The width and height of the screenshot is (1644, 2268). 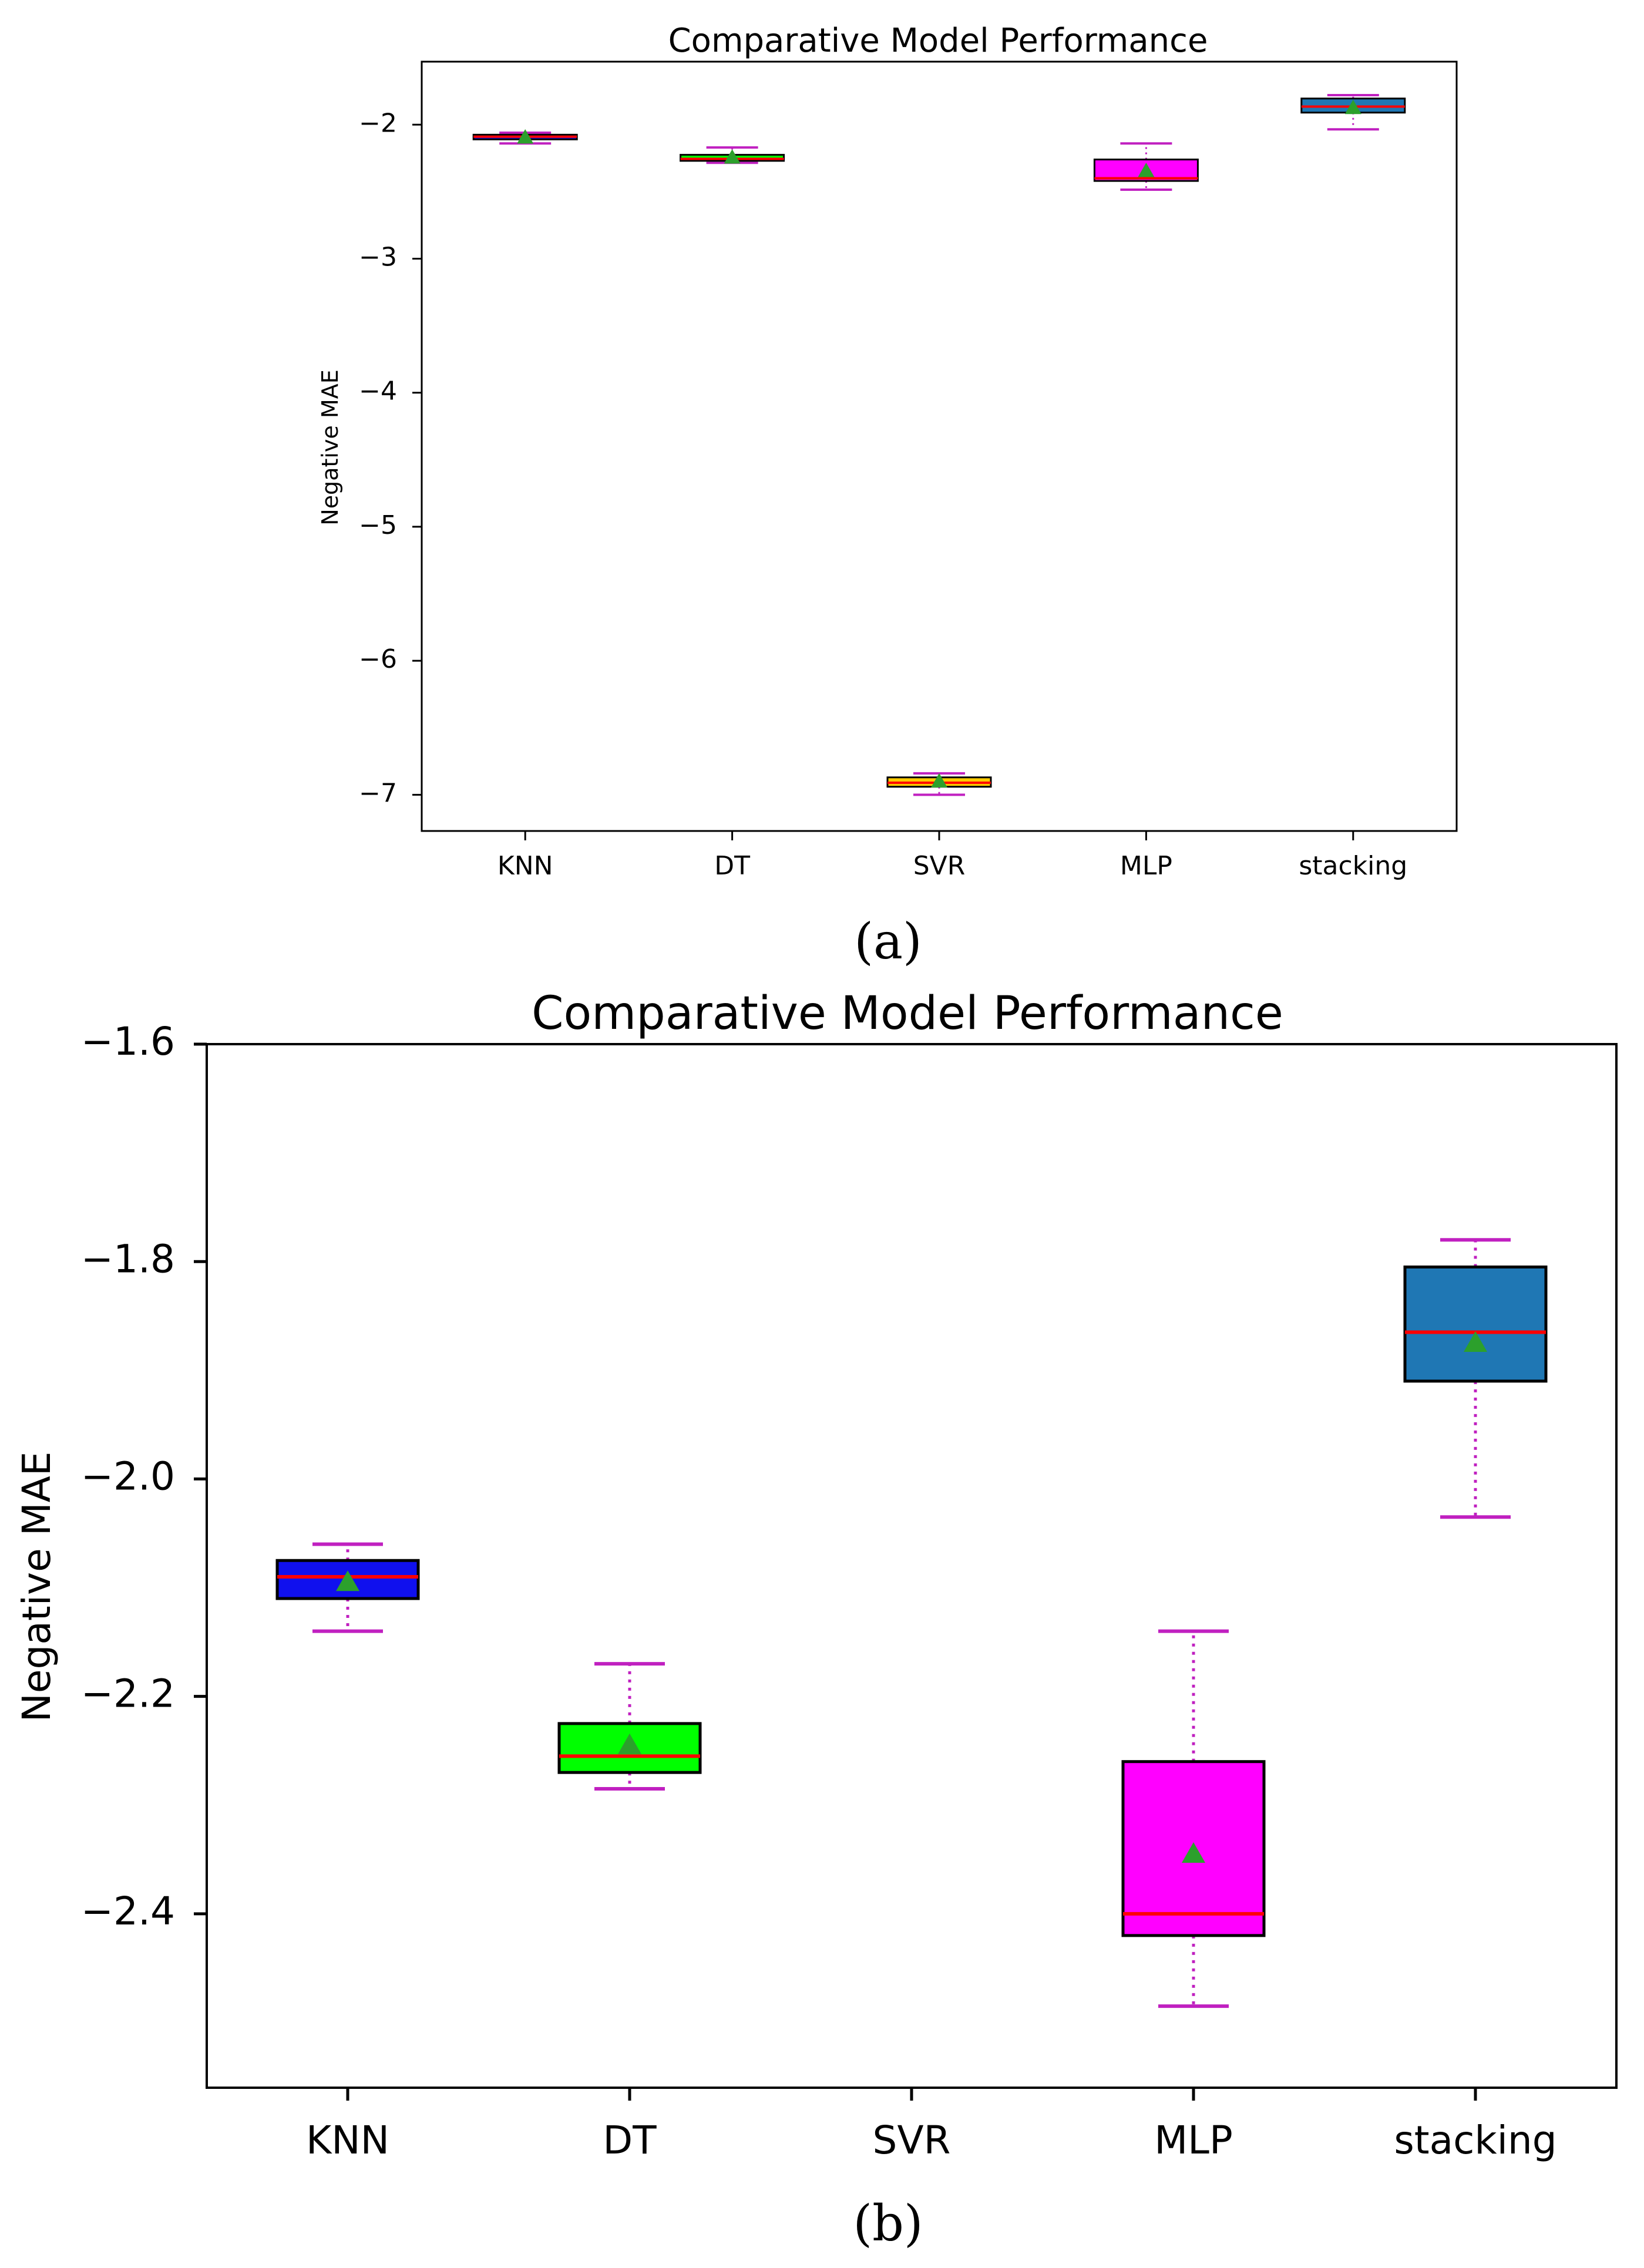 I want to click on chart-b-y-ticks: −1.6 −1.8 −2.0 −2.2 −2.4, so click(x=144, y=1476).